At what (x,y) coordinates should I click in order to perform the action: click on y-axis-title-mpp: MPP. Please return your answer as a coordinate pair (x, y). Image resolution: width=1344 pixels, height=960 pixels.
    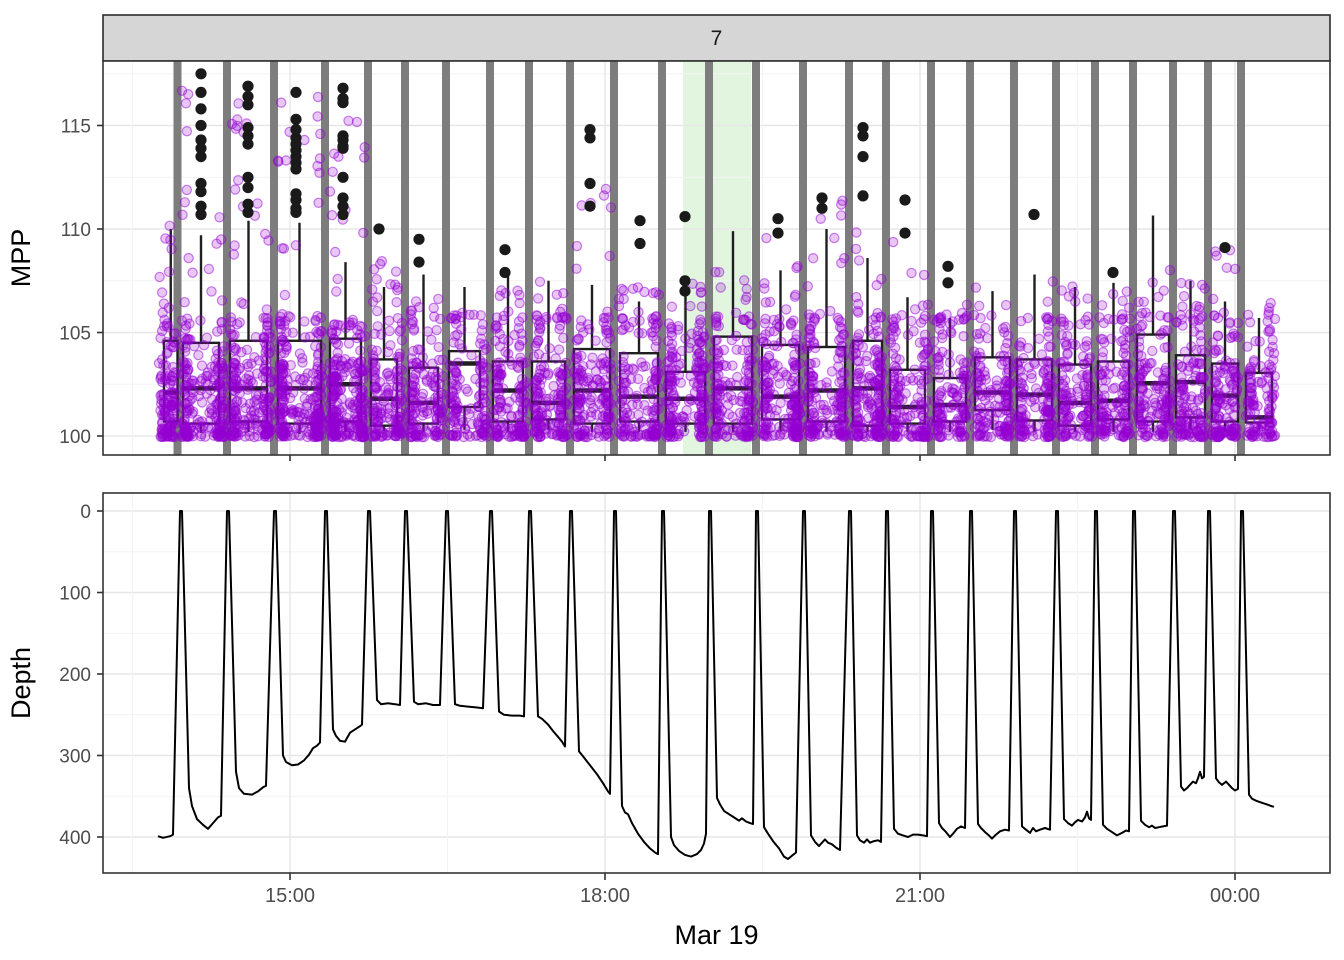
    Looking at the image, I should click on (21, 258).